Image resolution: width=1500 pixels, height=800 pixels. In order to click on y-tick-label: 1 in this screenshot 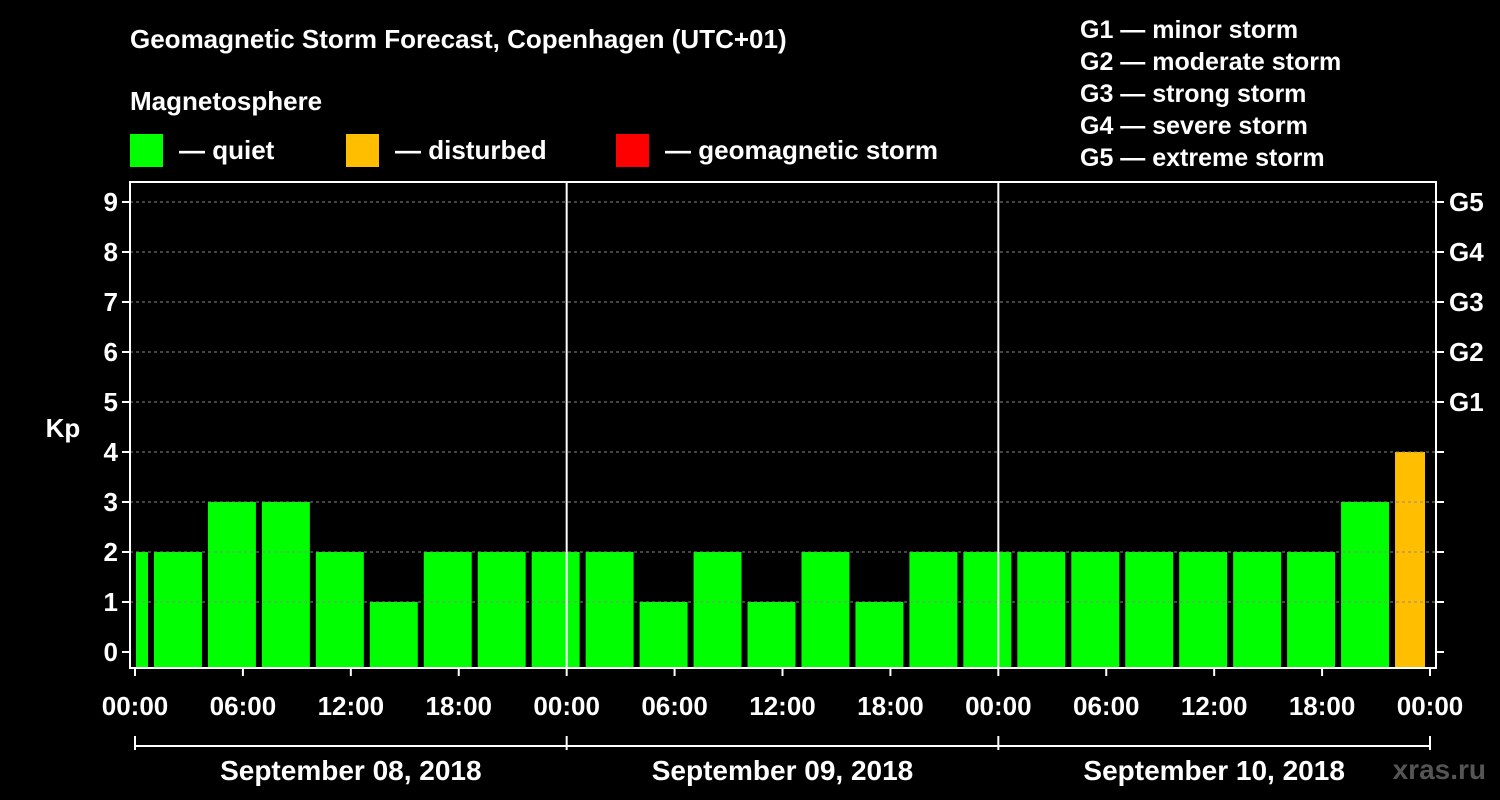, I will do `click(111, 602)`.